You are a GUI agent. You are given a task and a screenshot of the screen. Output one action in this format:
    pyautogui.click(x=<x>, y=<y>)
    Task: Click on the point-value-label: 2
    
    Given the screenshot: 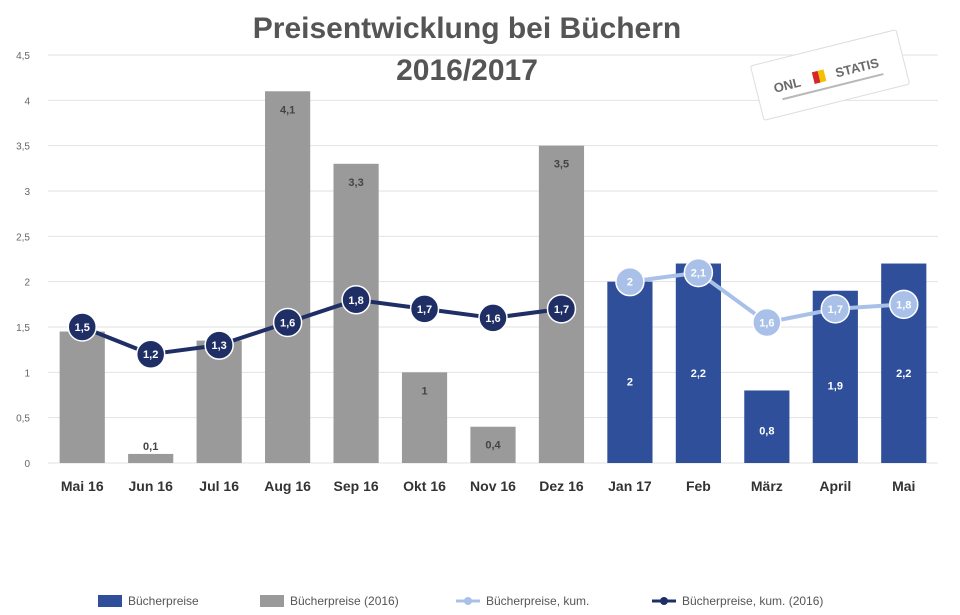 What is the action you would take?
    pyautogui.click(x=630, y=283)
    